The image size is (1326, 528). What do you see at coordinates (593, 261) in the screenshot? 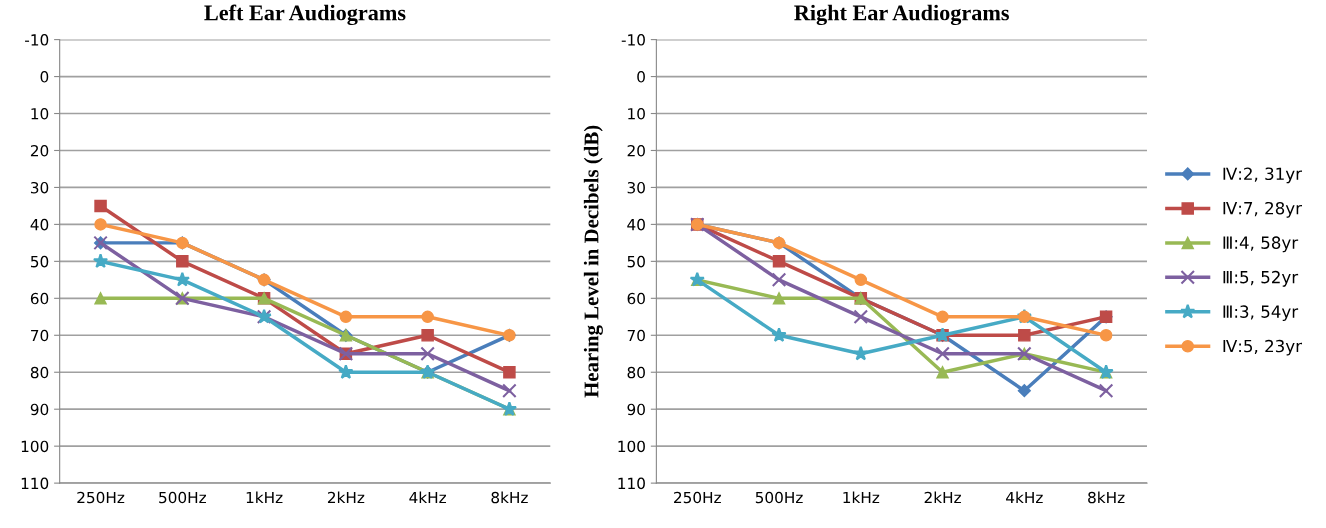
I see `y-axis-title: Hearing Level in Decibels (dB)` at bounding box center [593, 261].